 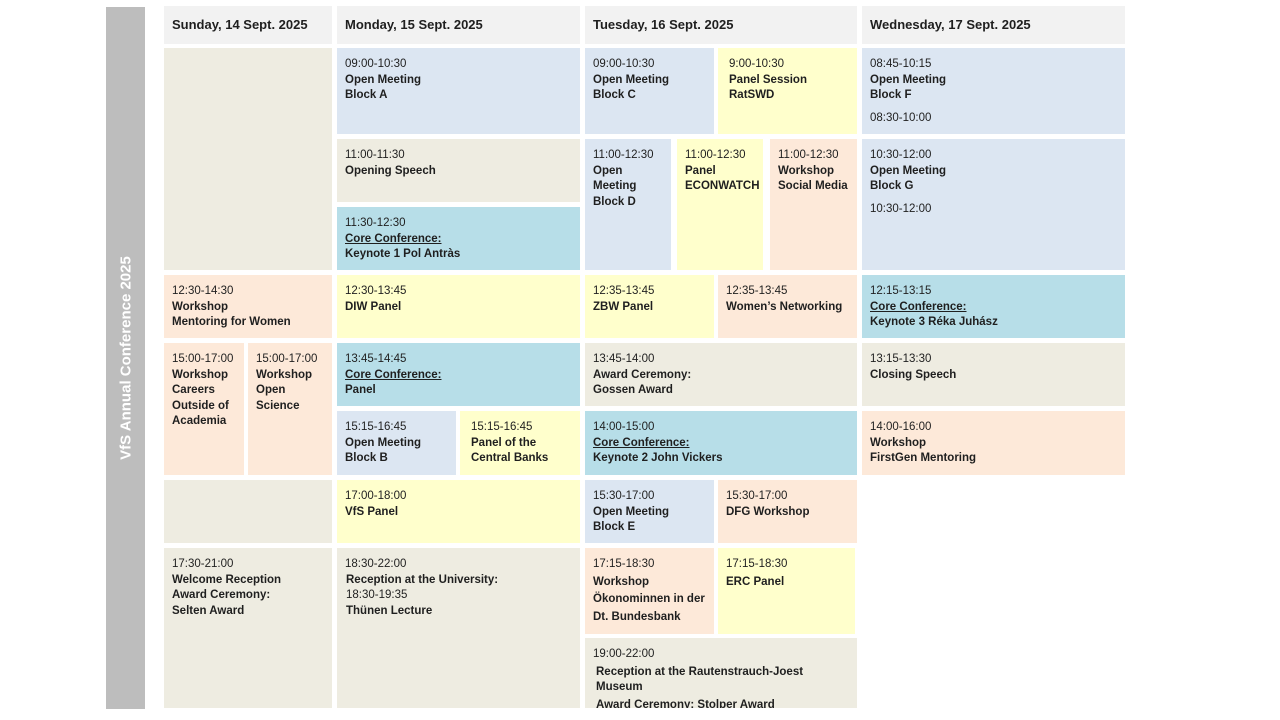 I want to click on session-time: 13:45-14:00, so click(x=624, y=359).